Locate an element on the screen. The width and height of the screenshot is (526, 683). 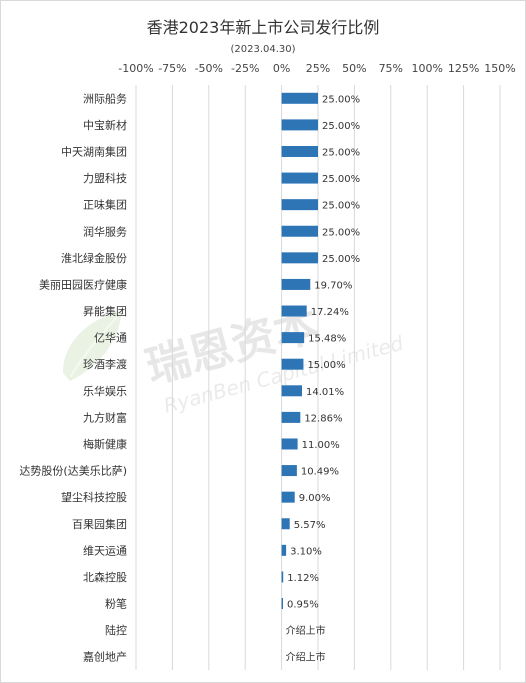
data-label: 10.49% is located at coordinates (320, 472).